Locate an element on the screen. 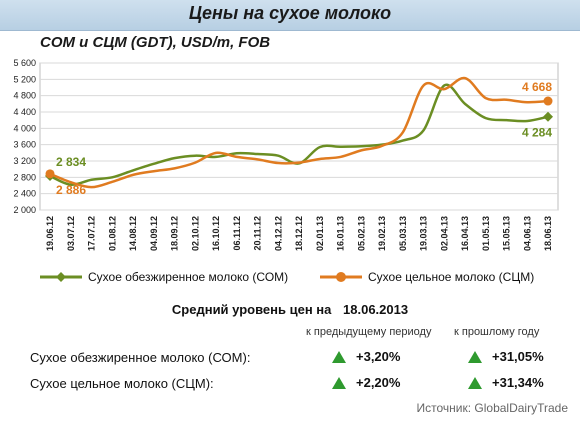 The image size is (580, 421). chart-subtitle: СОМ и СЦМ (GDT), USD/m, FOB is located at coordinates (155, 42).